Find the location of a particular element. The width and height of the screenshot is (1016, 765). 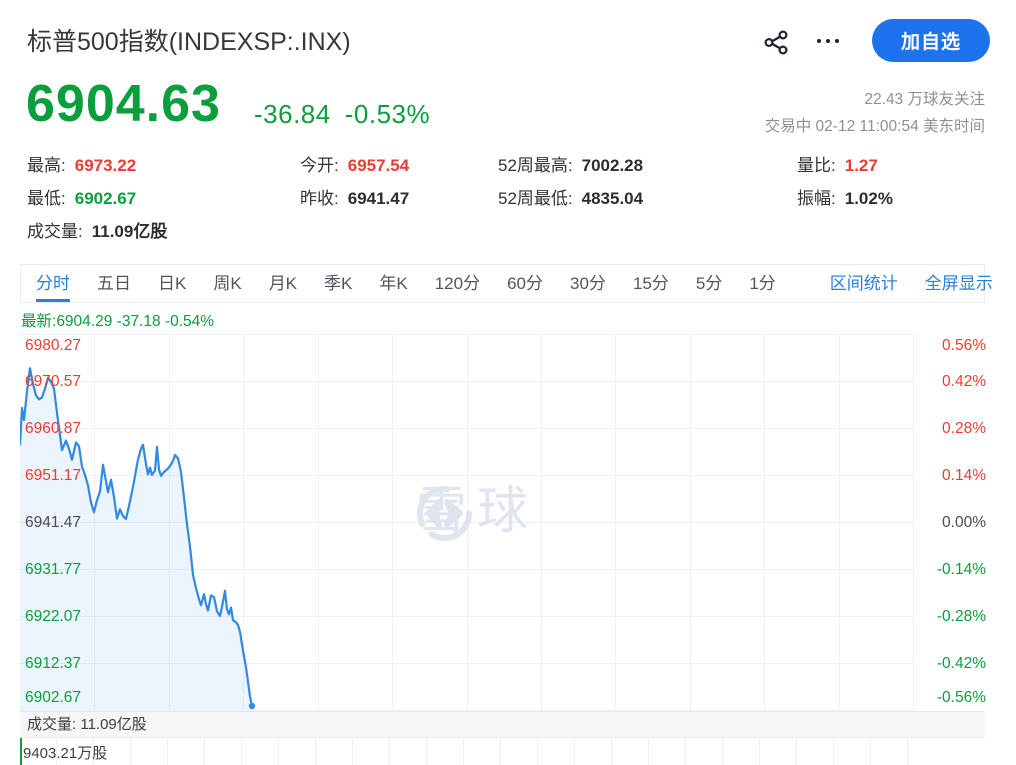

latest-quote-line: 最新:6904.29 -37.18 -0.54% is located at coordinates (118, 321).